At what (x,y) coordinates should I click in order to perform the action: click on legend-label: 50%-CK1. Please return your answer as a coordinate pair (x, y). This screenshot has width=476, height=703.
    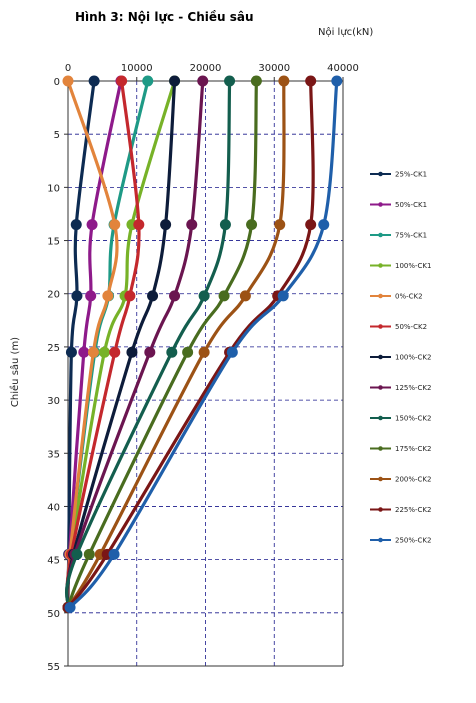
    Looking at the image, I should click on (411, 205).